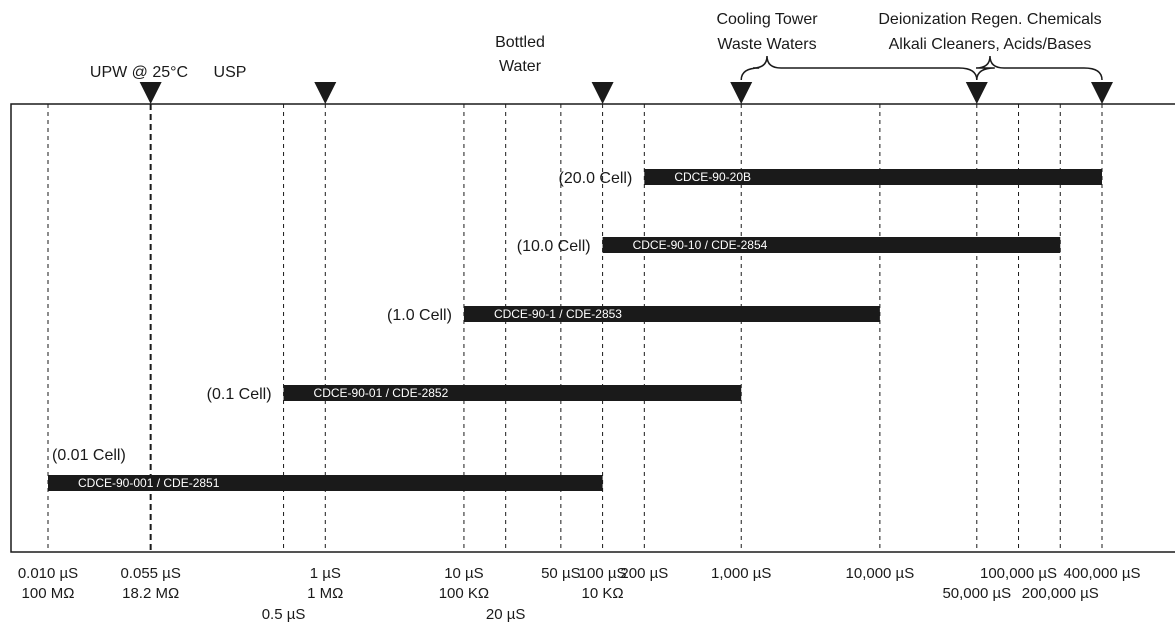  I want to click on bar-model-label: CDCE-90-10 / CDE-2854, so click(700, 245).